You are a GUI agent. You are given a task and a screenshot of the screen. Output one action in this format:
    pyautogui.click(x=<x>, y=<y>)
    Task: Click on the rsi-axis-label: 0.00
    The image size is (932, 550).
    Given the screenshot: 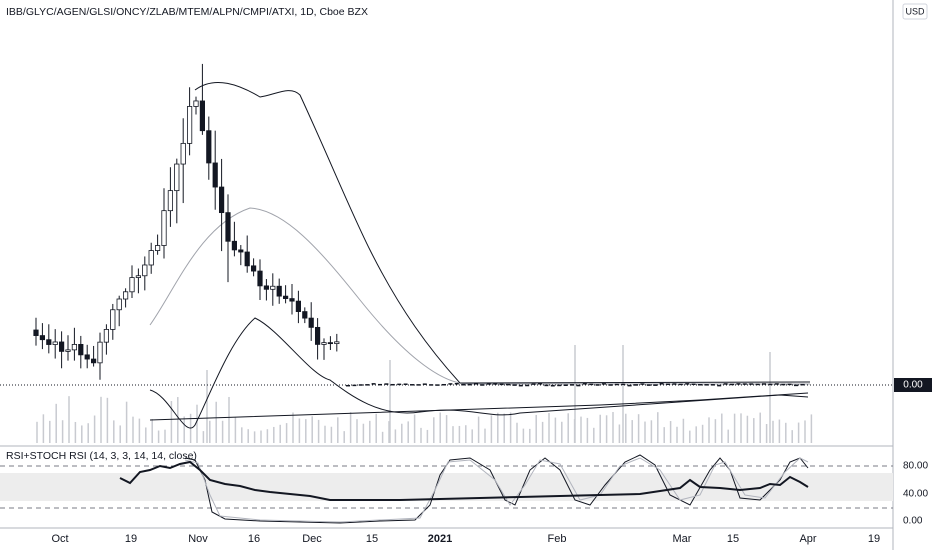 What is the action you would take?
    pyautogui.click(x=913, y=521)
    